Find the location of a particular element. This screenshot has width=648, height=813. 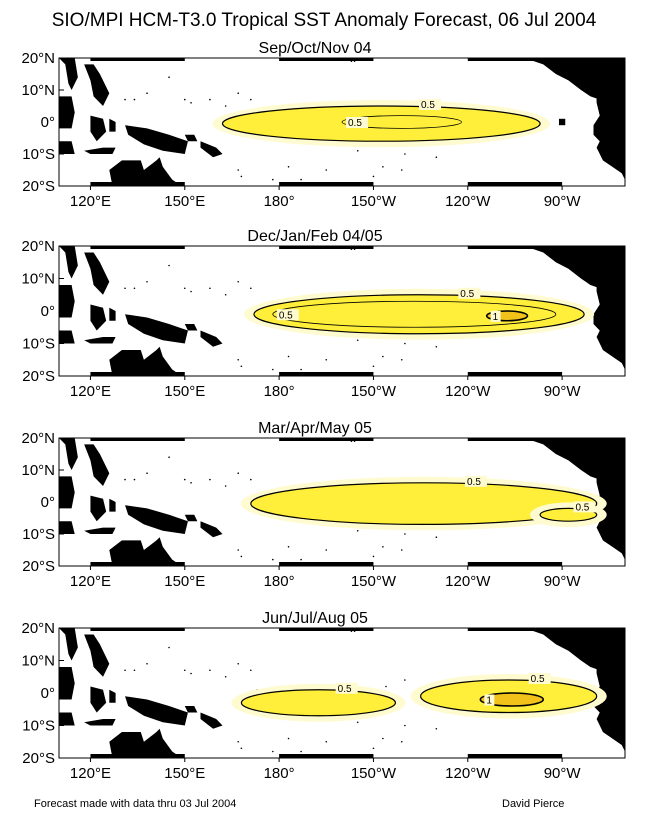

panel-2-frame is located at coordinates (342, 311).